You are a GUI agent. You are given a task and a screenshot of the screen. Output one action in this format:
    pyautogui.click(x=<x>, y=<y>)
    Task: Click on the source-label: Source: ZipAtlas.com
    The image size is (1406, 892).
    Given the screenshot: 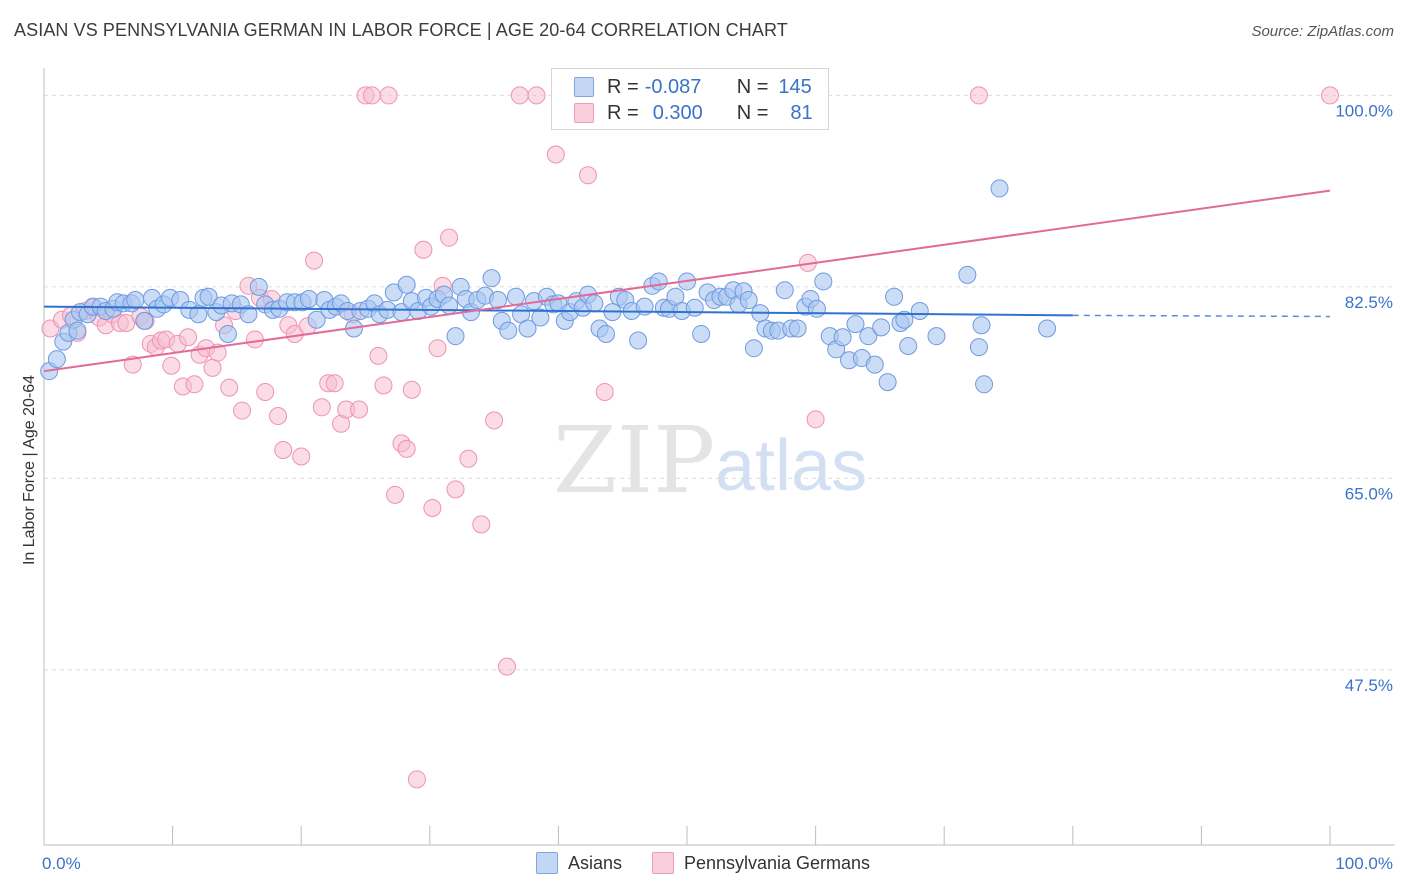 What is the action you would take?
    pyautogui.click(x=1322, y=31)
    